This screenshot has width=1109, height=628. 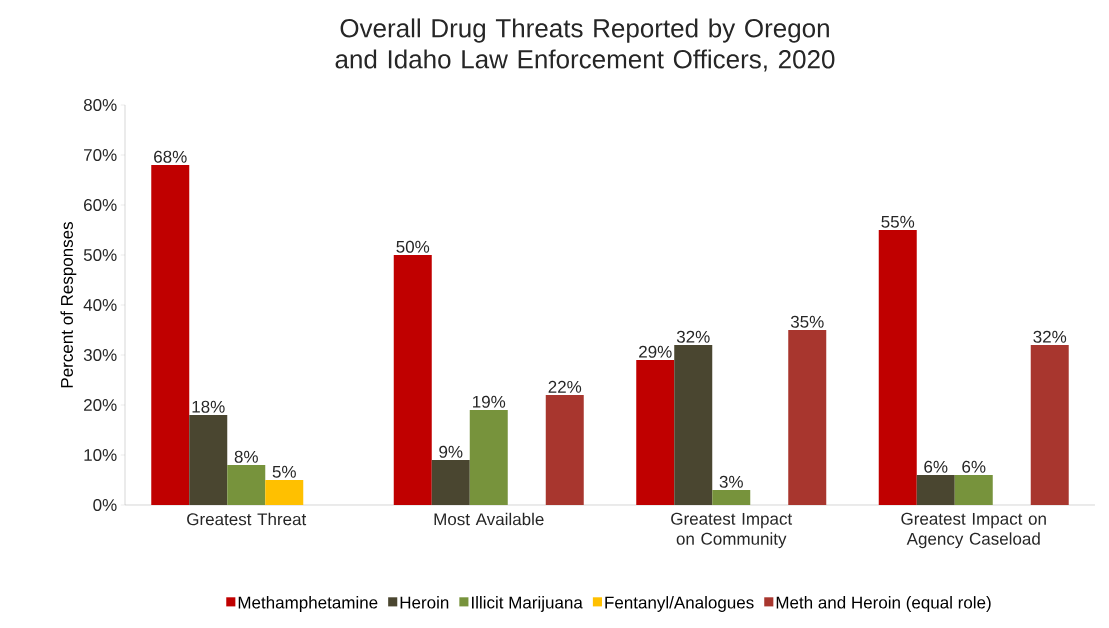 I want to click on y-tick-label: 20%, so click(x=100, y=405).